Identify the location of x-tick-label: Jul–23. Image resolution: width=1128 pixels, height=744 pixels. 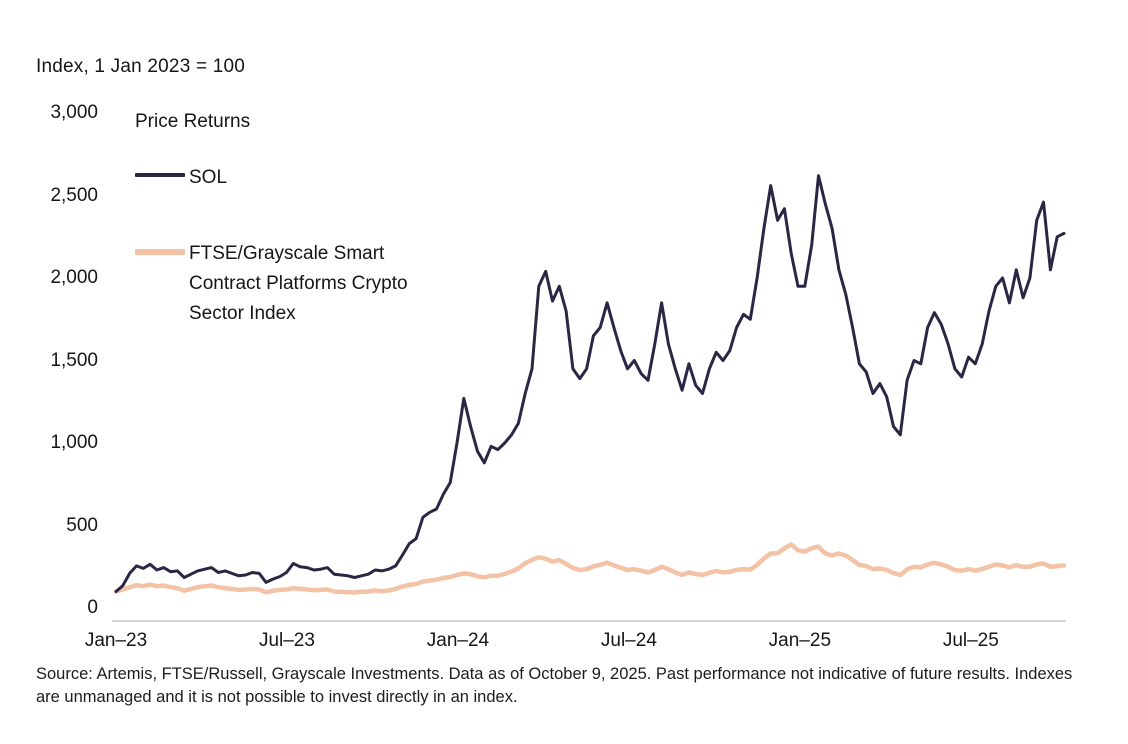
(286, 640).